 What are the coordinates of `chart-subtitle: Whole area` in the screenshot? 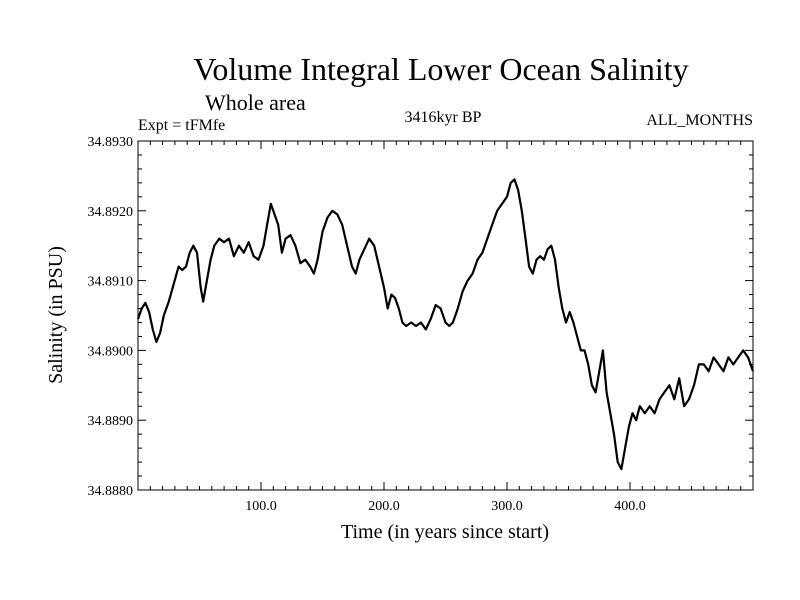 It's located at (255, 102).